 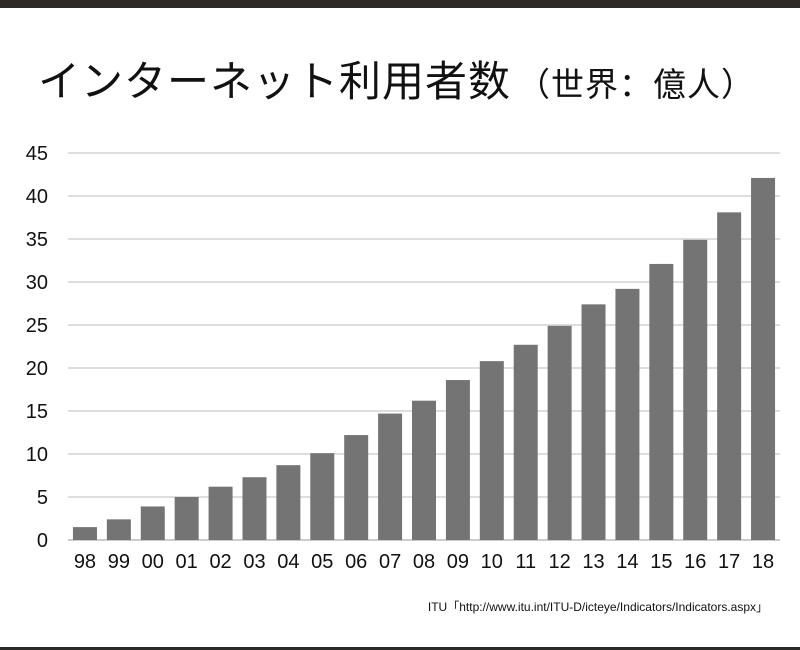 I want to click on chart-title-main: インターネット利用者数, so click(x=275, y=81).